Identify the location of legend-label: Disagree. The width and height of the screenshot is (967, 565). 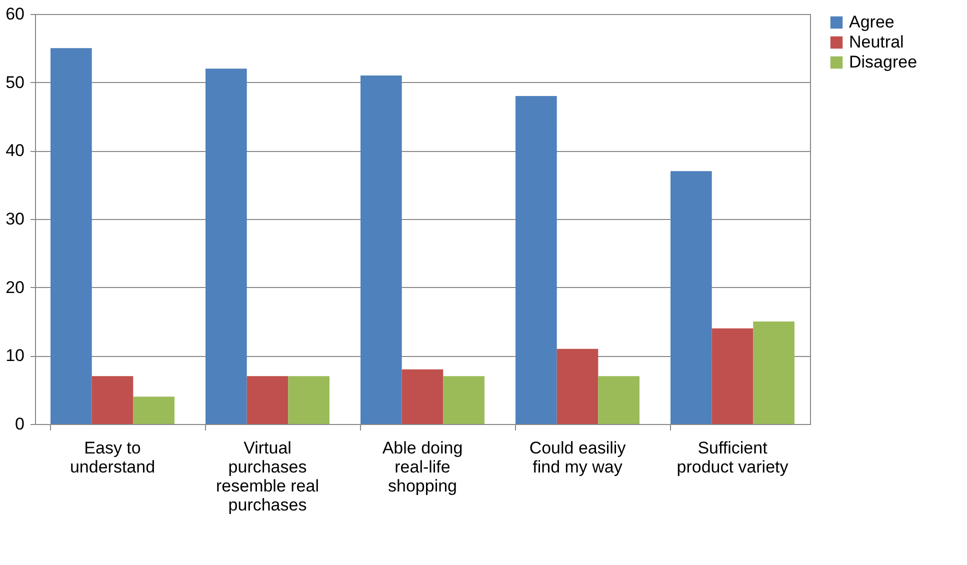
(883, 62).